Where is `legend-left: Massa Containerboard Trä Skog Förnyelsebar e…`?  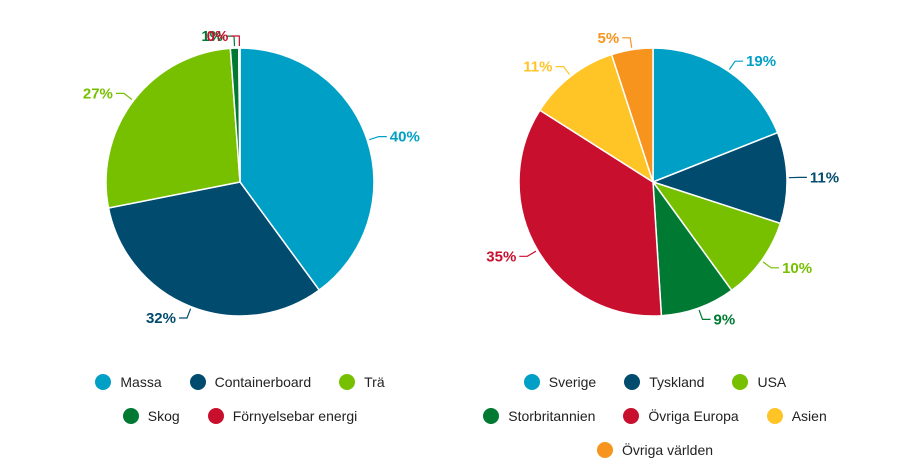
legend-left: Massa Containerboard Trä Skog Förnyelsebar e… is located at coordinates (240, 399).